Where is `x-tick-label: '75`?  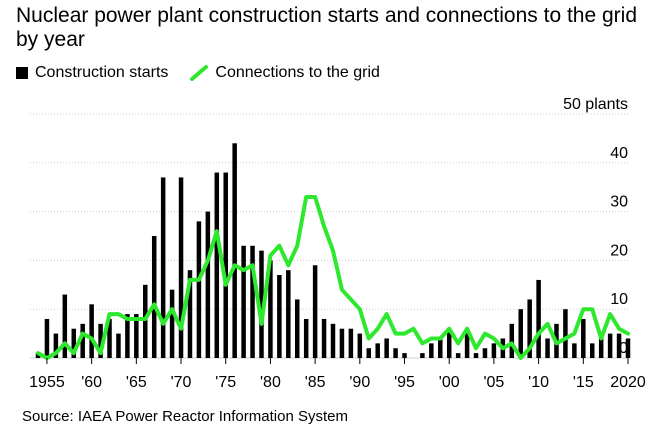 x-tick-label: '75 is located at coordinates (225, 382).